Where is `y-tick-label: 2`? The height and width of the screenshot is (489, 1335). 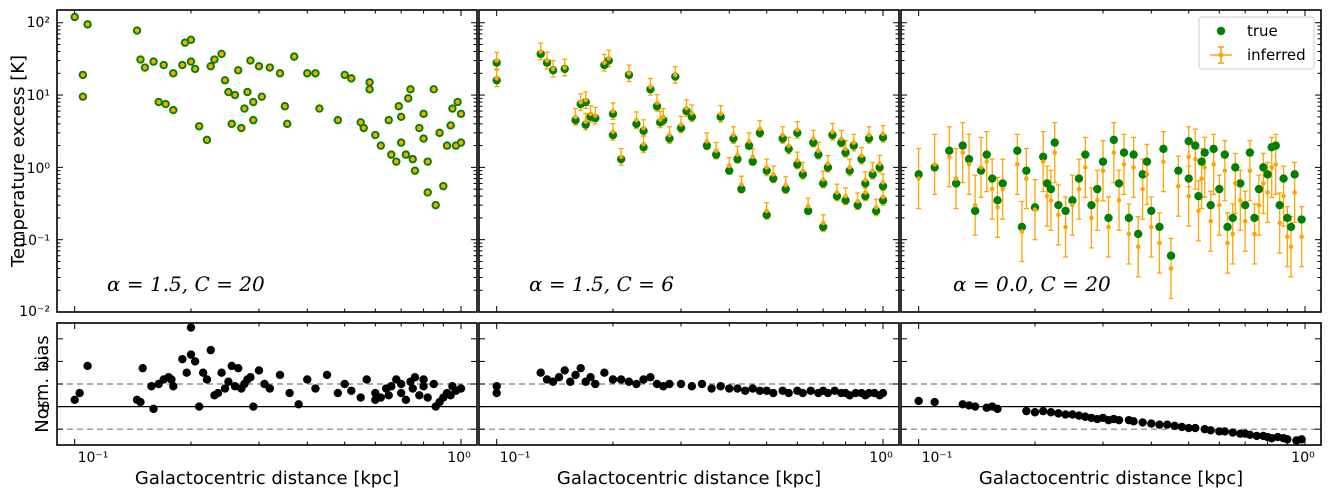
y-tick-label: 2 is located at coordinates (45, 363).